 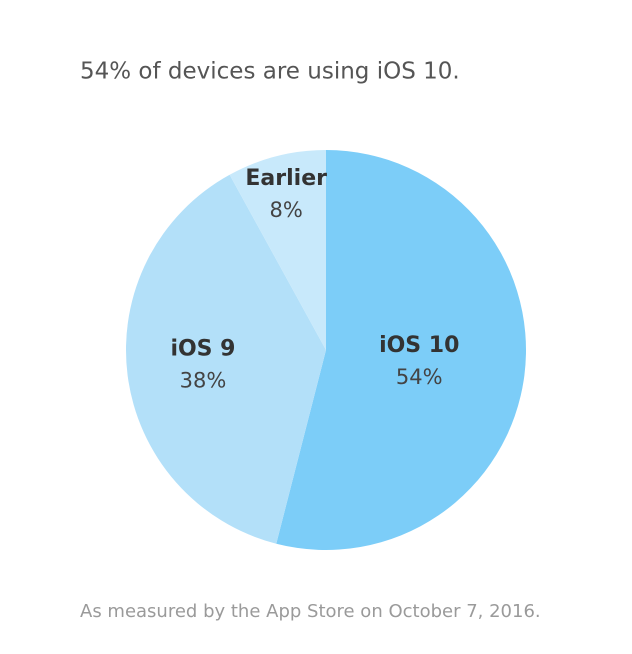 I want to click on slice-label: iOS 9, so click(x=202, y=349).